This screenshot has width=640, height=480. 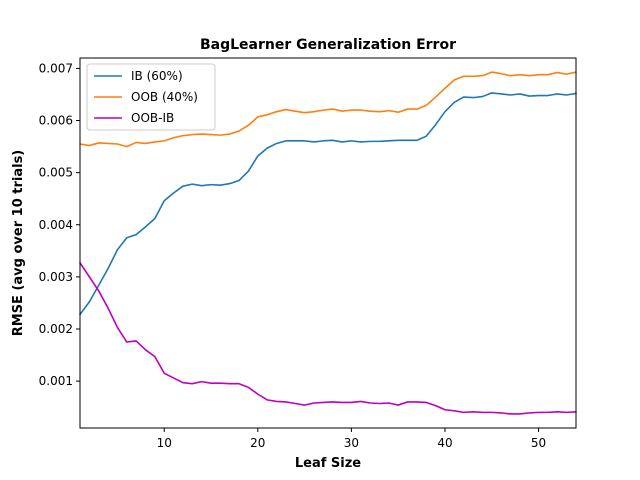 I want to click on y-tick-label: 0.005, so click(x=56, y=173).